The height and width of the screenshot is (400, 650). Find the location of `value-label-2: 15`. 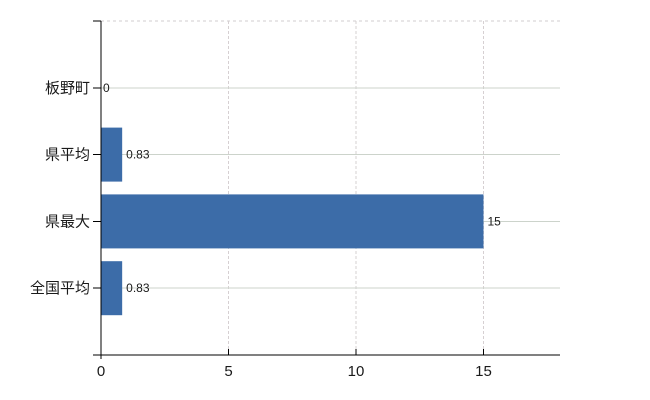

value-label-2: 15 is located at coordinates (495, 221).